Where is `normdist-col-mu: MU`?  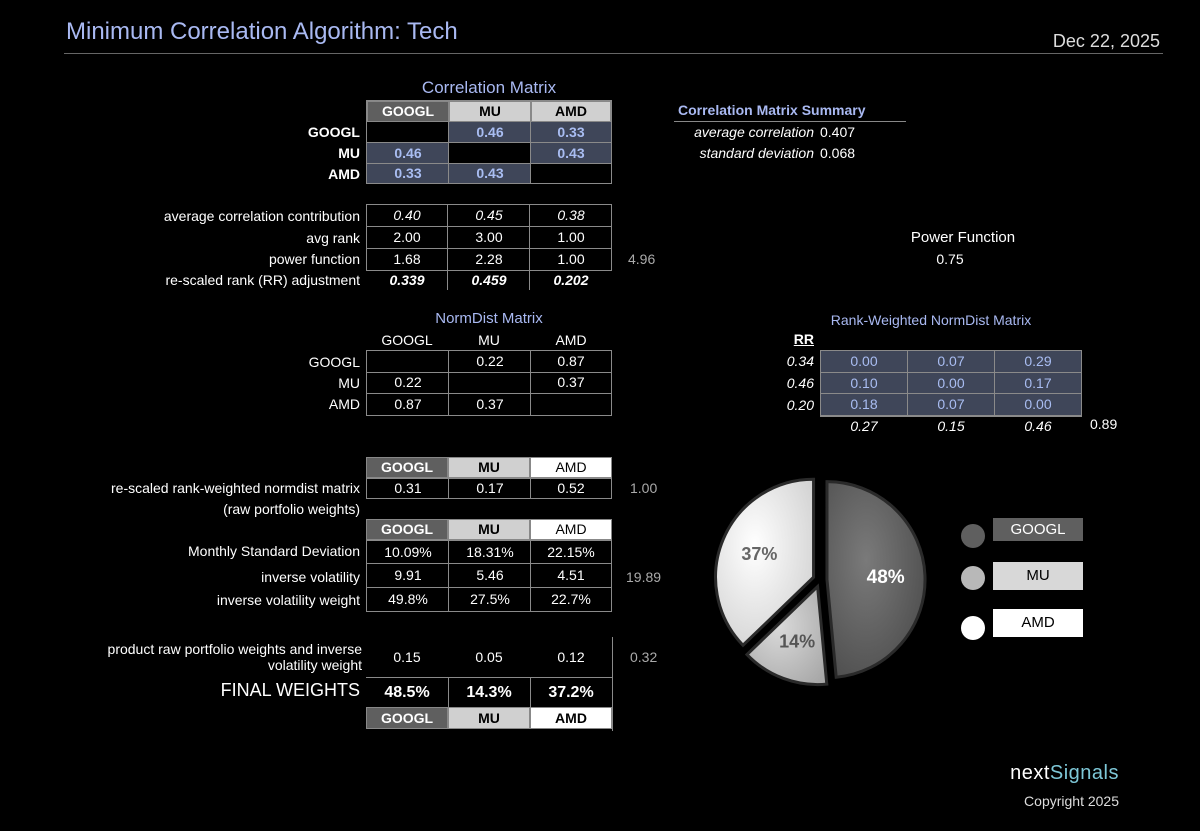
normdist-col-mu: MU is located at coordinates (489, 340).